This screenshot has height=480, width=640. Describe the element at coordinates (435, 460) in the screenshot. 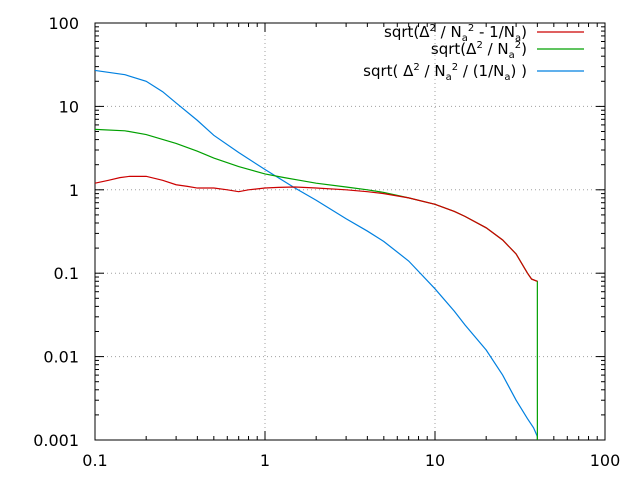

I see `x-tick-label: 10` at that location.